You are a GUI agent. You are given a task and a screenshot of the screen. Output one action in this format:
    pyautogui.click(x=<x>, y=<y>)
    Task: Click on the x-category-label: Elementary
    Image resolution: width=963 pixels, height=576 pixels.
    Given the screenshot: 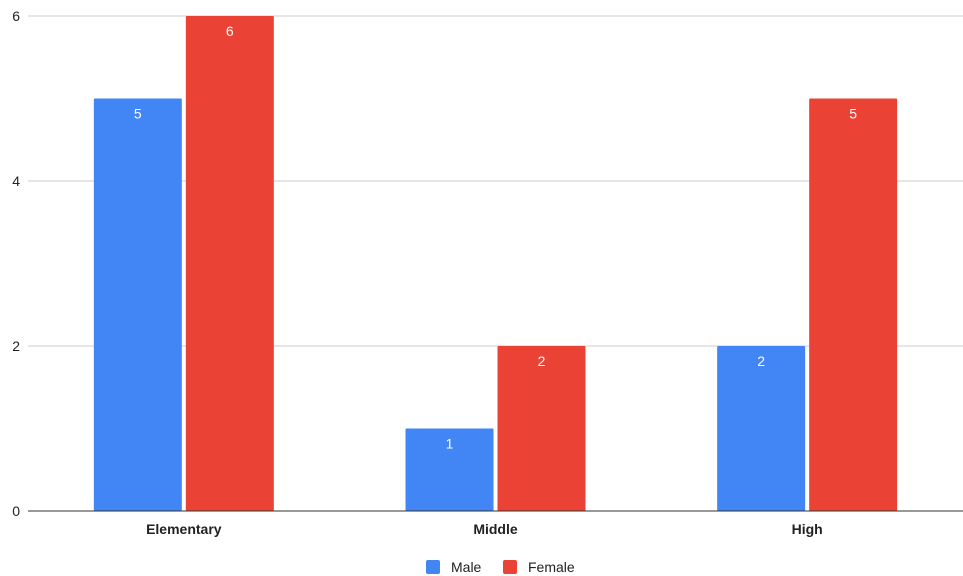 What is the action you would take?
    pyautogui.click(x=184, y=529)
    